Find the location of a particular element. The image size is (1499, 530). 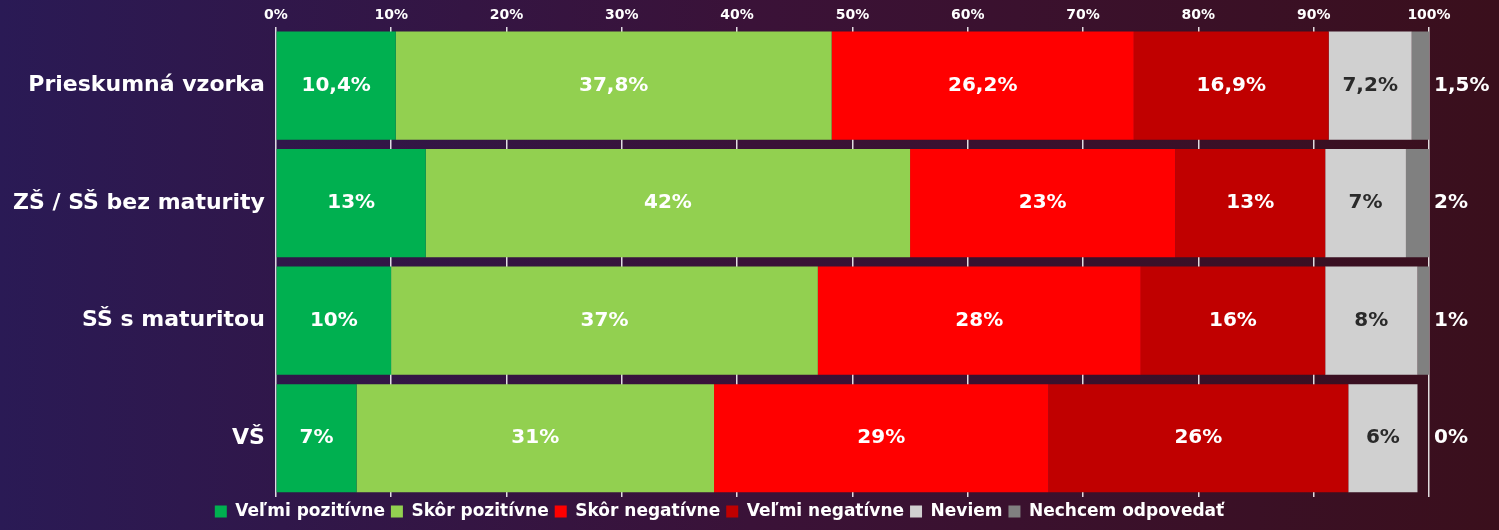

x-tick-label: 50% is located at coordinates (852, 14).